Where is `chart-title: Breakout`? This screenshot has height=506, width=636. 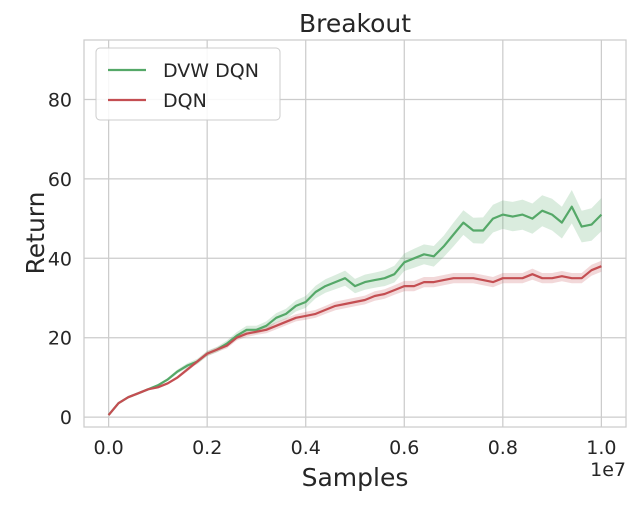
chart-title: Breakout is located at coordinates (355, 23).